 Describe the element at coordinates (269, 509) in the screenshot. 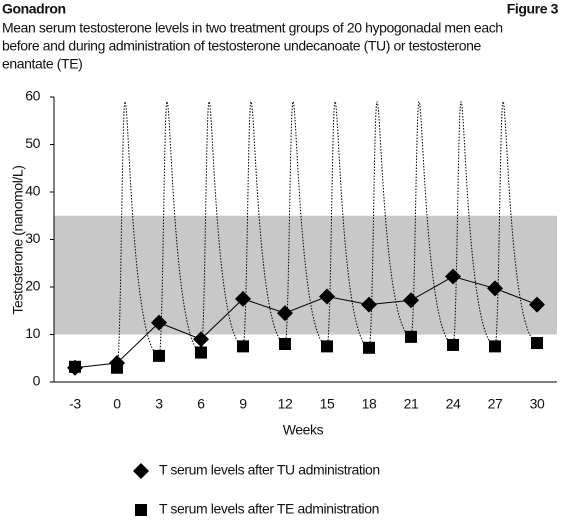

I see `legend-label: T serum levels after TE administration` at that location.